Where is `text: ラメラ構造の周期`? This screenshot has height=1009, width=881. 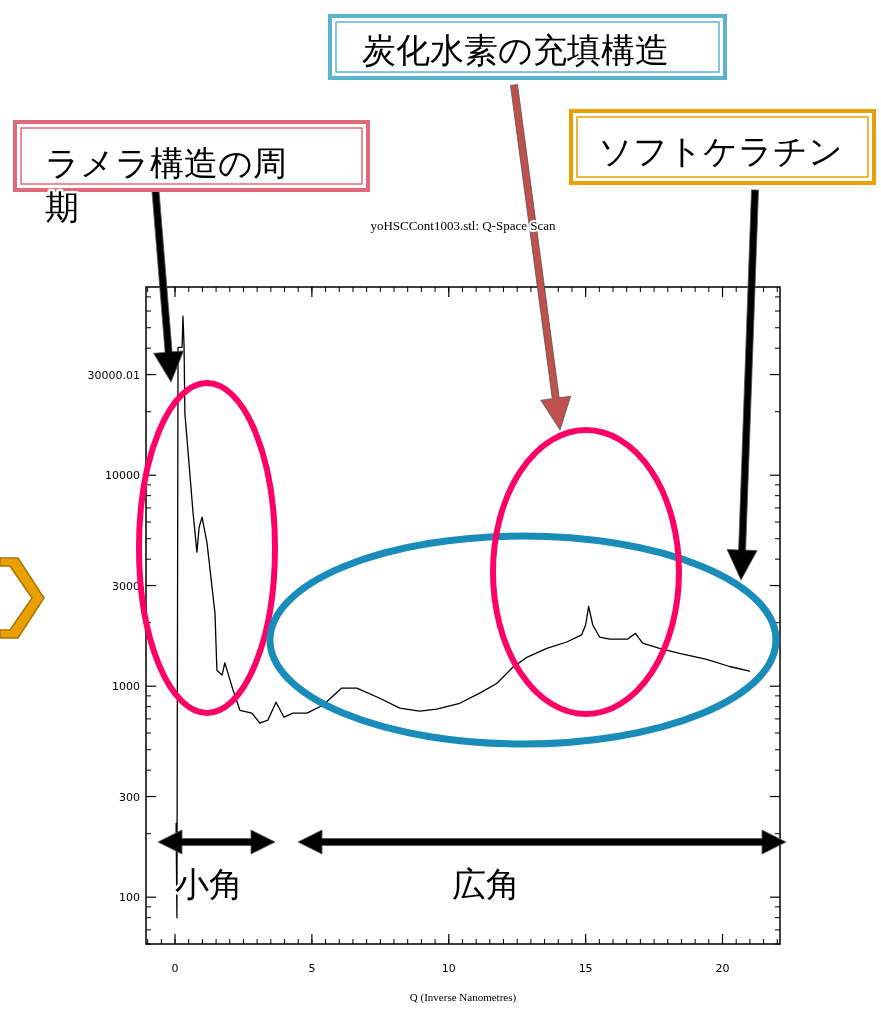
text: ラメラ構造の周期 is located at coordinates (166, 185).